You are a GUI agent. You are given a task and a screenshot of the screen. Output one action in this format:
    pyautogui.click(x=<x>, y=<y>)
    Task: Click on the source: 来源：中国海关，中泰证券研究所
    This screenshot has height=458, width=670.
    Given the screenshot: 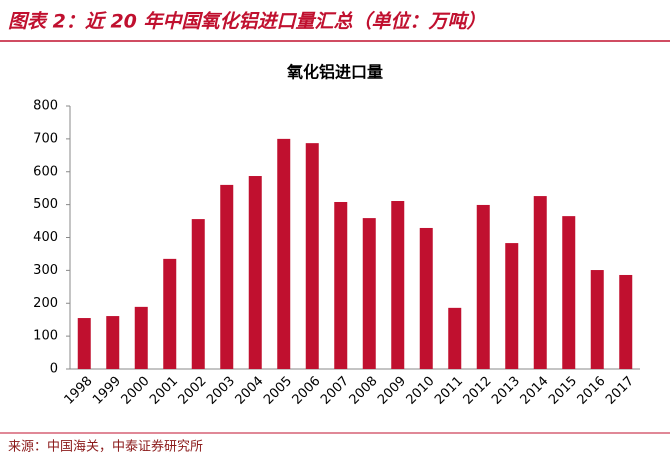 What is the action you would take?
    pyautogui.click(x=105, y=447)
    